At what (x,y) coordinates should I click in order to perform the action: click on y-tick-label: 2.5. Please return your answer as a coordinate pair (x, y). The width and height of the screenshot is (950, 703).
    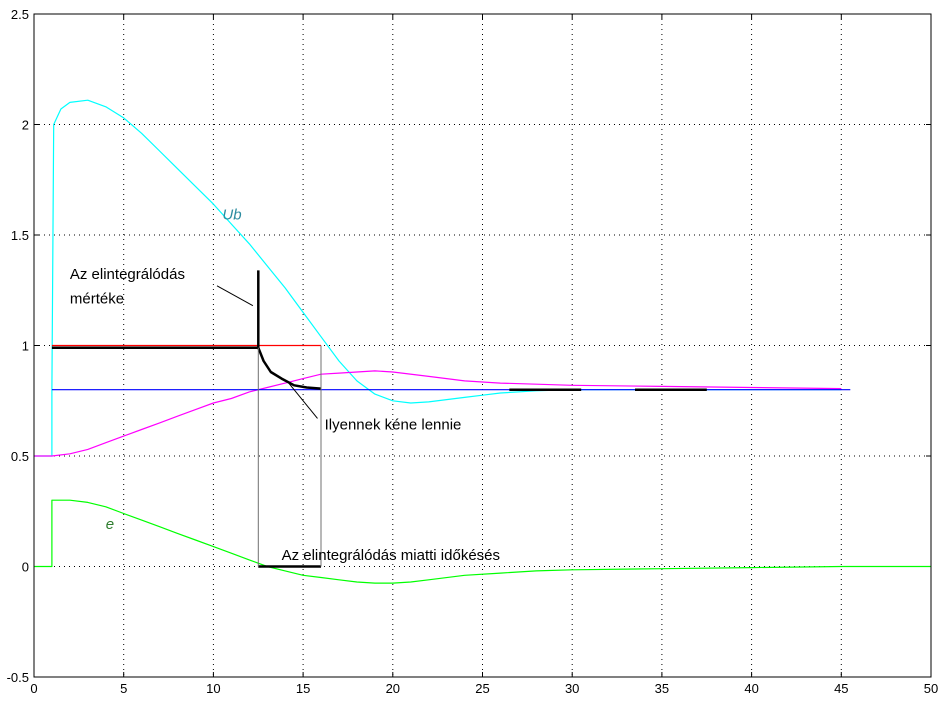
    Looking at the image, I should click on (20, 14).